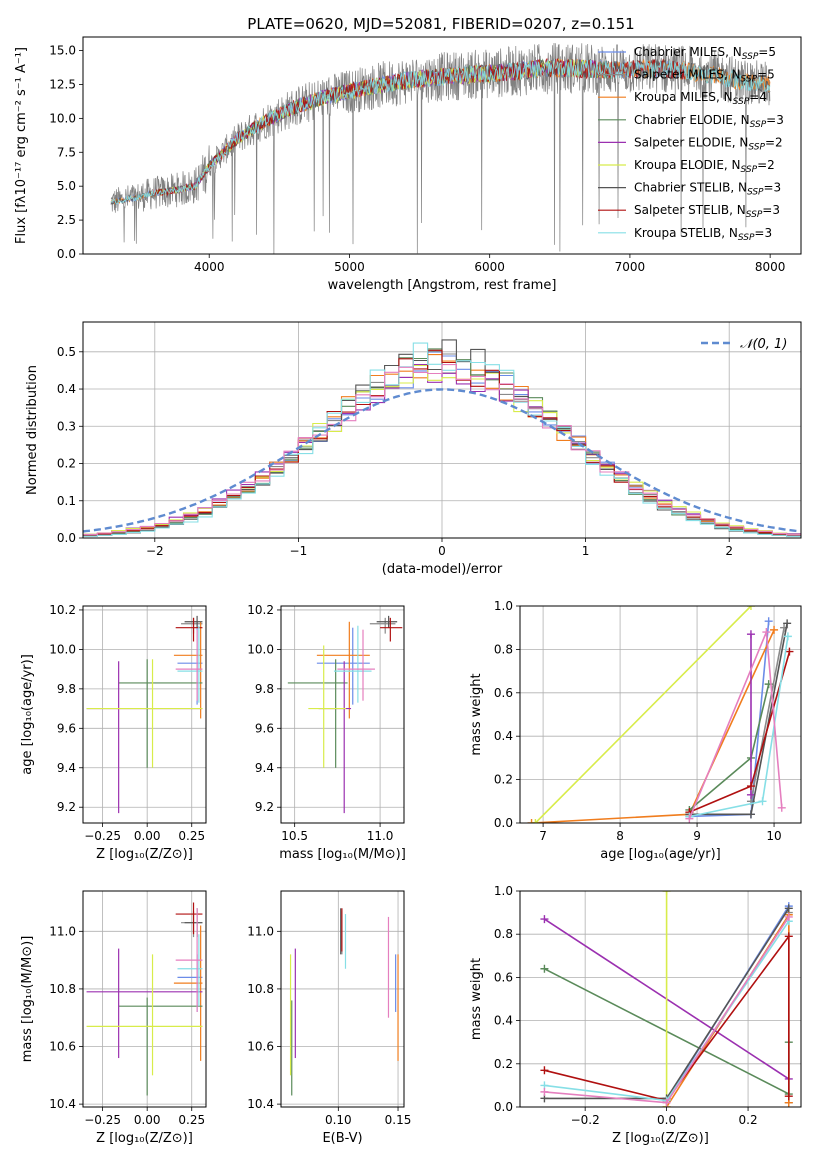  I want to click on x-tick-label: −0.25, so click(102, 1120).